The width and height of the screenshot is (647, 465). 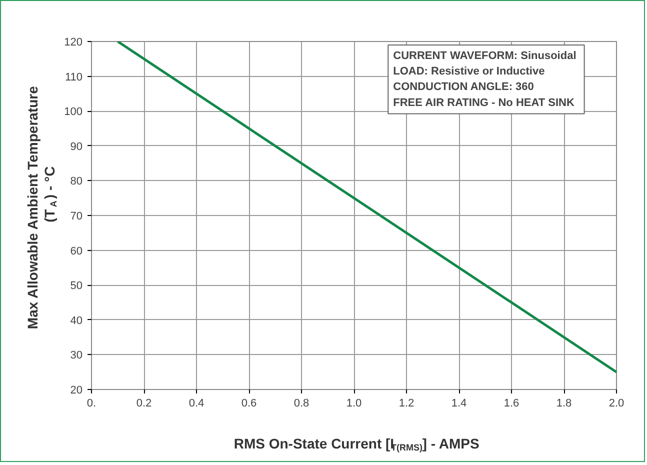 I want to click on y-tick-label: 80, so click(x=76, y=182).